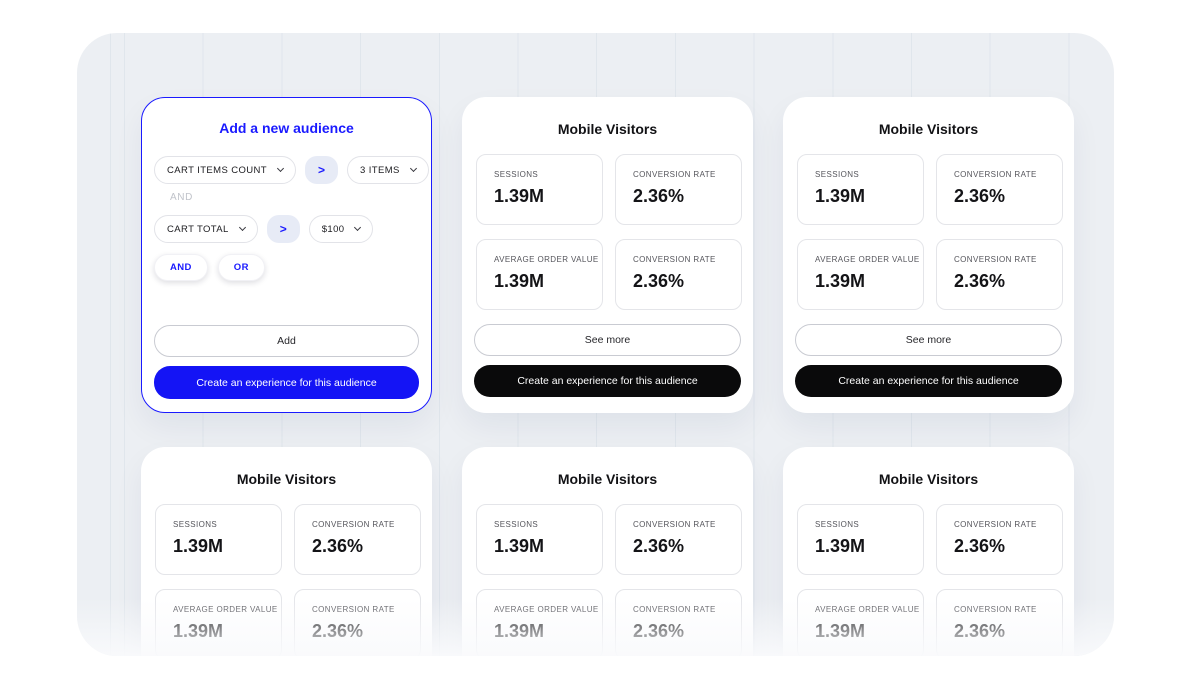 This screenshot has height=690, width=1190. Describe the element at coordinates (209, 267) in the screenshot. I see `logic-operator-row: AND OR` at that location.